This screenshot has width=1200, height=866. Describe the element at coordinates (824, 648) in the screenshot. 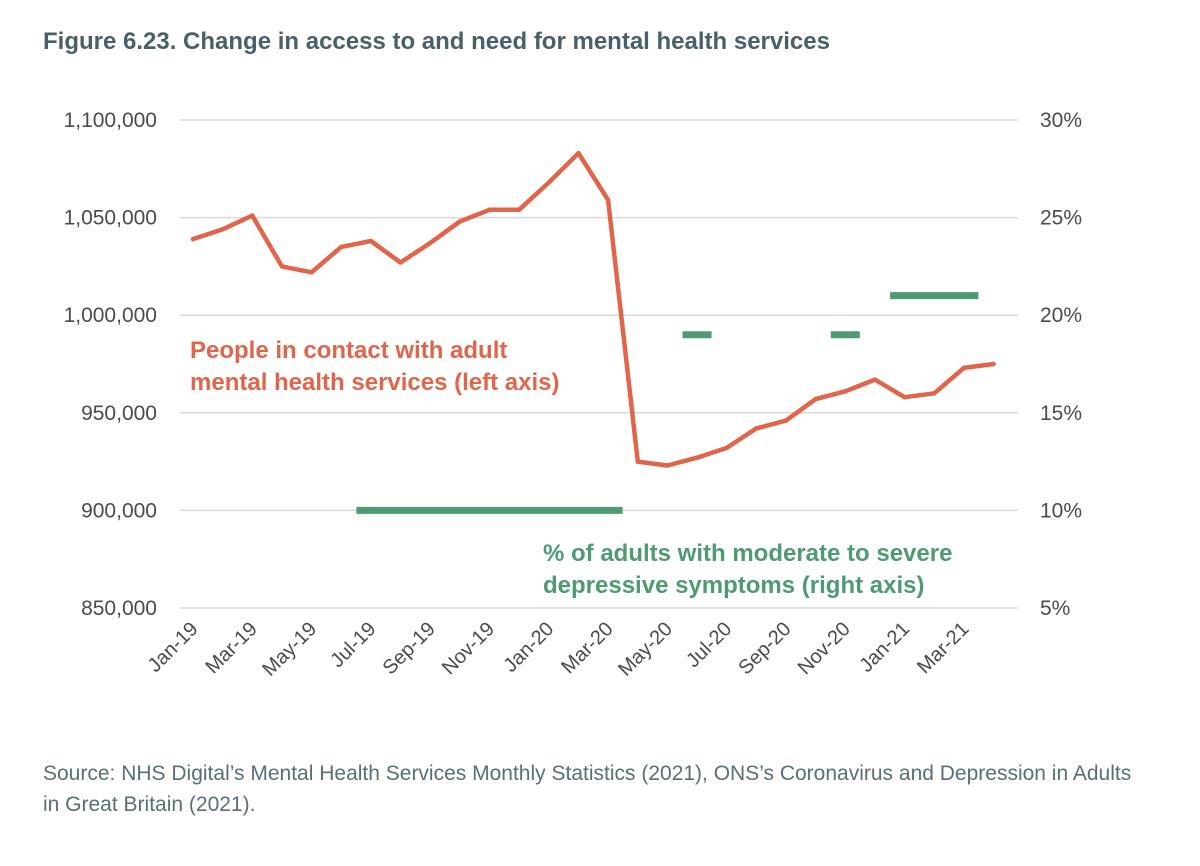

I see `x-axis-tick-label: Nov-20` at that location.